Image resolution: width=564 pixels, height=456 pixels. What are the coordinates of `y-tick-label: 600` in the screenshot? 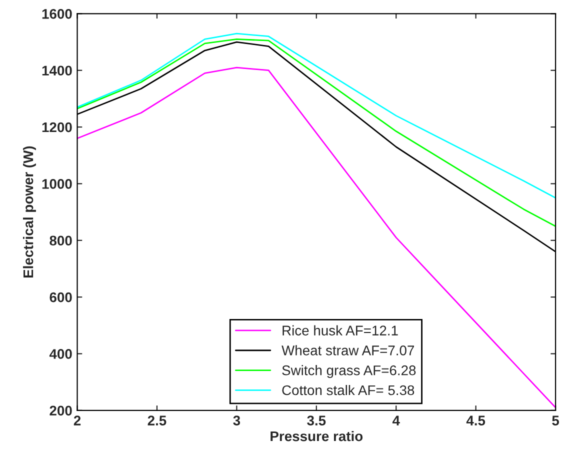 It's located at (61, 297).